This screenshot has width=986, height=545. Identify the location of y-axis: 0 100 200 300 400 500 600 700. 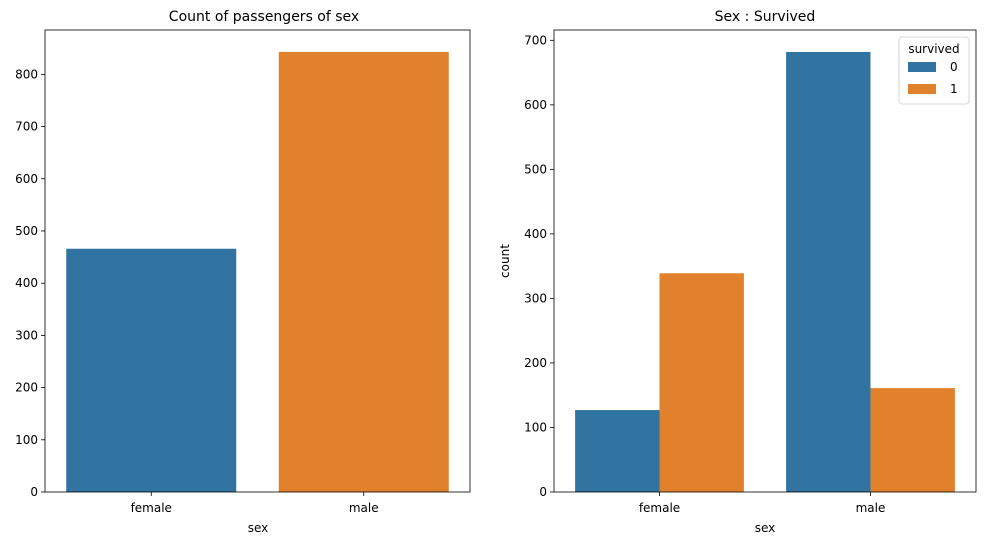
(539, 266).